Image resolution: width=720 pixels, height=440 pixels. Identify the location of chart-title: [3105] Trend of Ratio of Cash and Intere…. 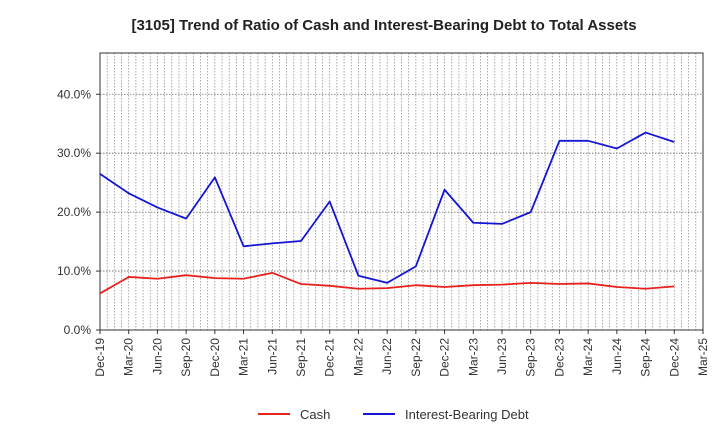
(383, 25).